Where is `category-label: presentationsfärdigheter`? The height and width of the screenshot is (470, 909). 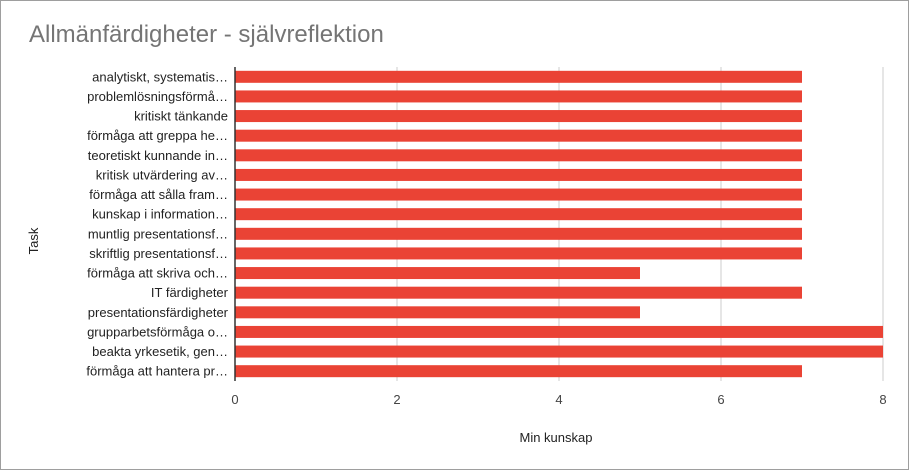
category-label: presentationsfärdigheter is located at coordinates (158, 312).